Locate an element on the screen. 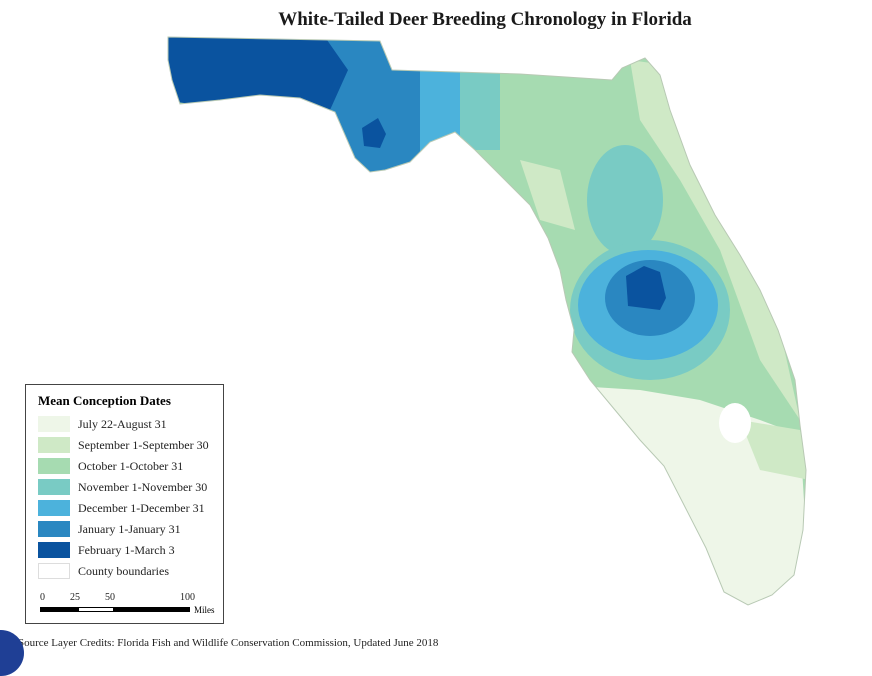  legend-item: September 1-September 30 is located at coordinates (123, 445).